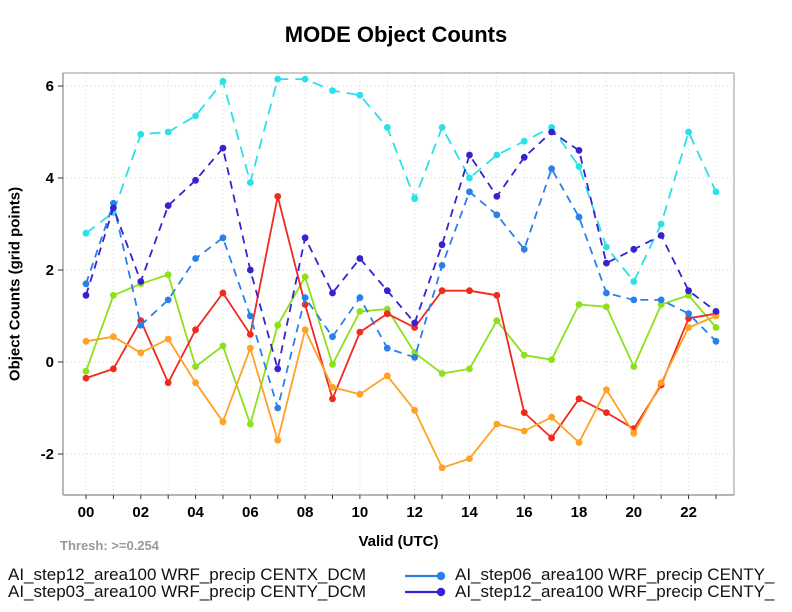 This screenshot has width=792, height=612. Describe the element at coordinates (50, 362) in the screenshot. I see `y-tick-label: 0` at that location.